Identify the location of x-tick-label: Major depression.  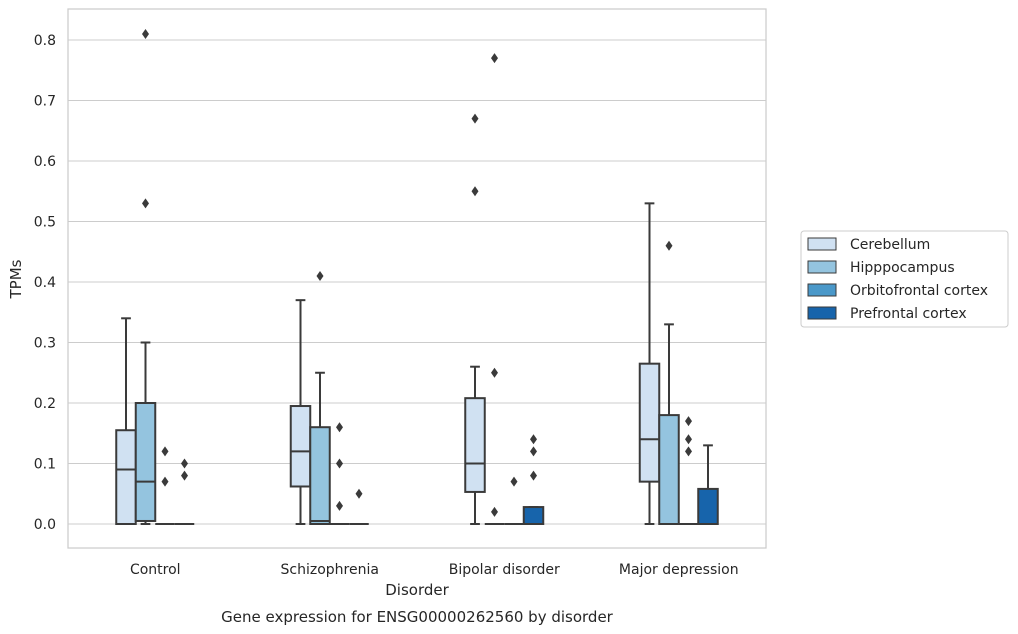
(679, 570).